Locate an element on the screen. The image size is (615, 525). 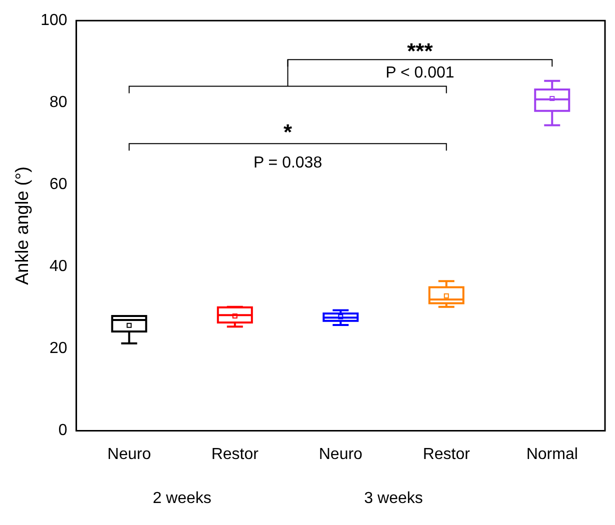
annotation: P = 0.038 is located at coordinates (287, 163).